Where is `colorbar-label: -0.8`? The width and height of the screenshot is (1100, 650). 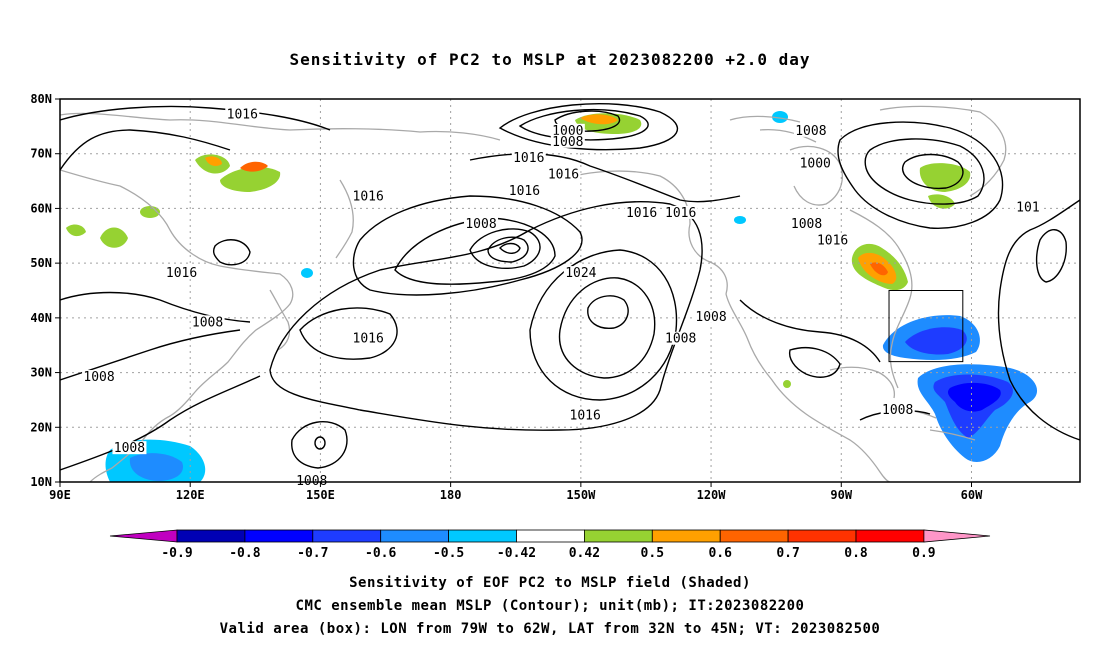 colorbar-label: -0.8 is located at coordinates (244, 553).